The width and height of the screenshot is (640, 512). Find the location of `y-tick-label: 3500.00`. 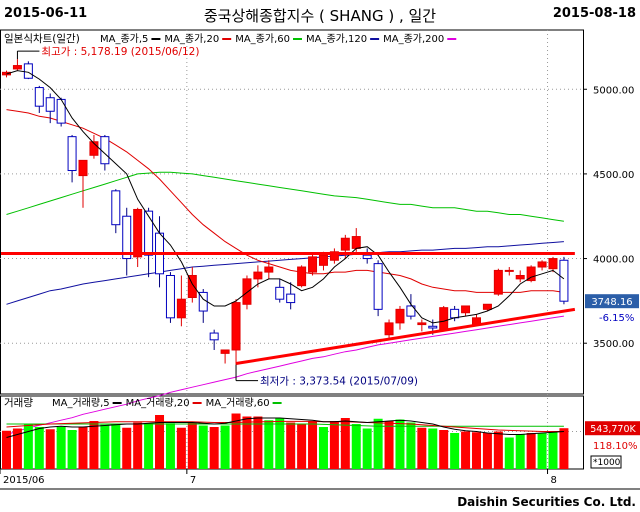

y-tick-label: 3500.00 is located at coordinates (613, 344).